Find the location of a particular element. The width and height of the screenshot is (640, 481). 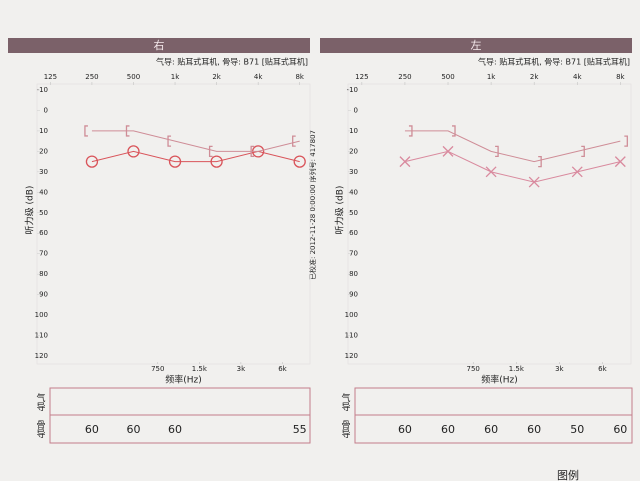

legend-title: 图例 is located at coordinates (568, 474).